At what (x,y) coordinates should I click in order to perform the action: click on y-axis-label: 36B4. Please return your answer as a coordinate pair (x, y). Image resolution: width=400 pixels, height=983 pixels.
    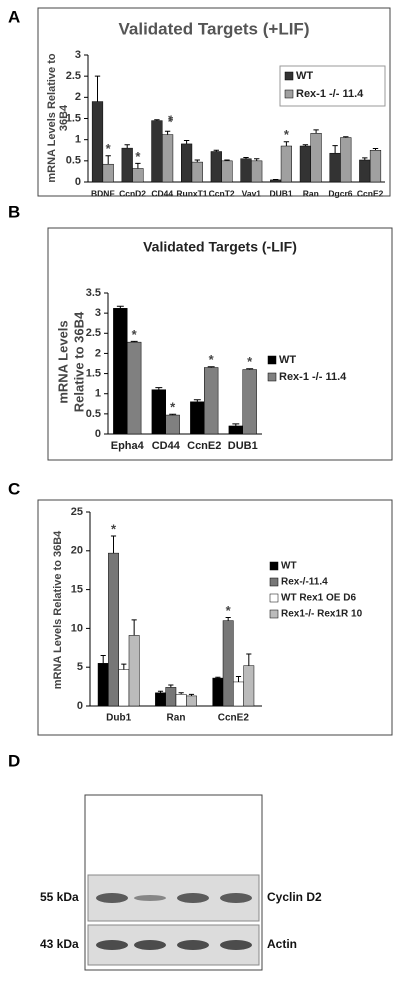
    Looking at the image, I should click on (64, 117).